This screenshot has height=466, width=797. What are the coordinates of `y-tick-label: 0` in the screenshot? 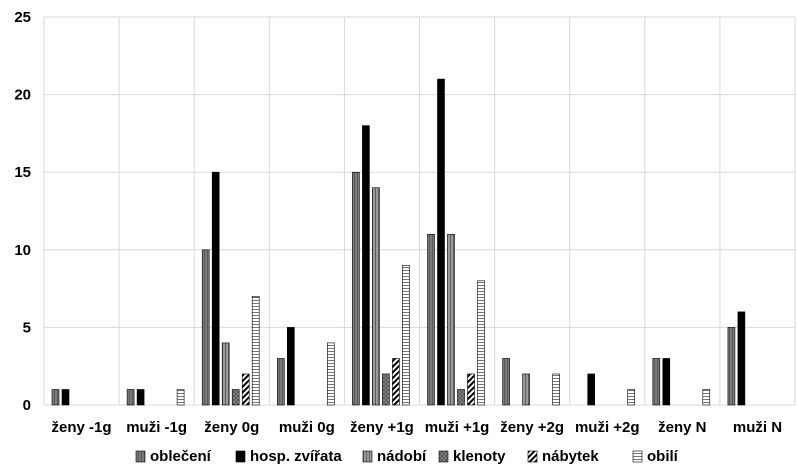 It's located at (27, 405).